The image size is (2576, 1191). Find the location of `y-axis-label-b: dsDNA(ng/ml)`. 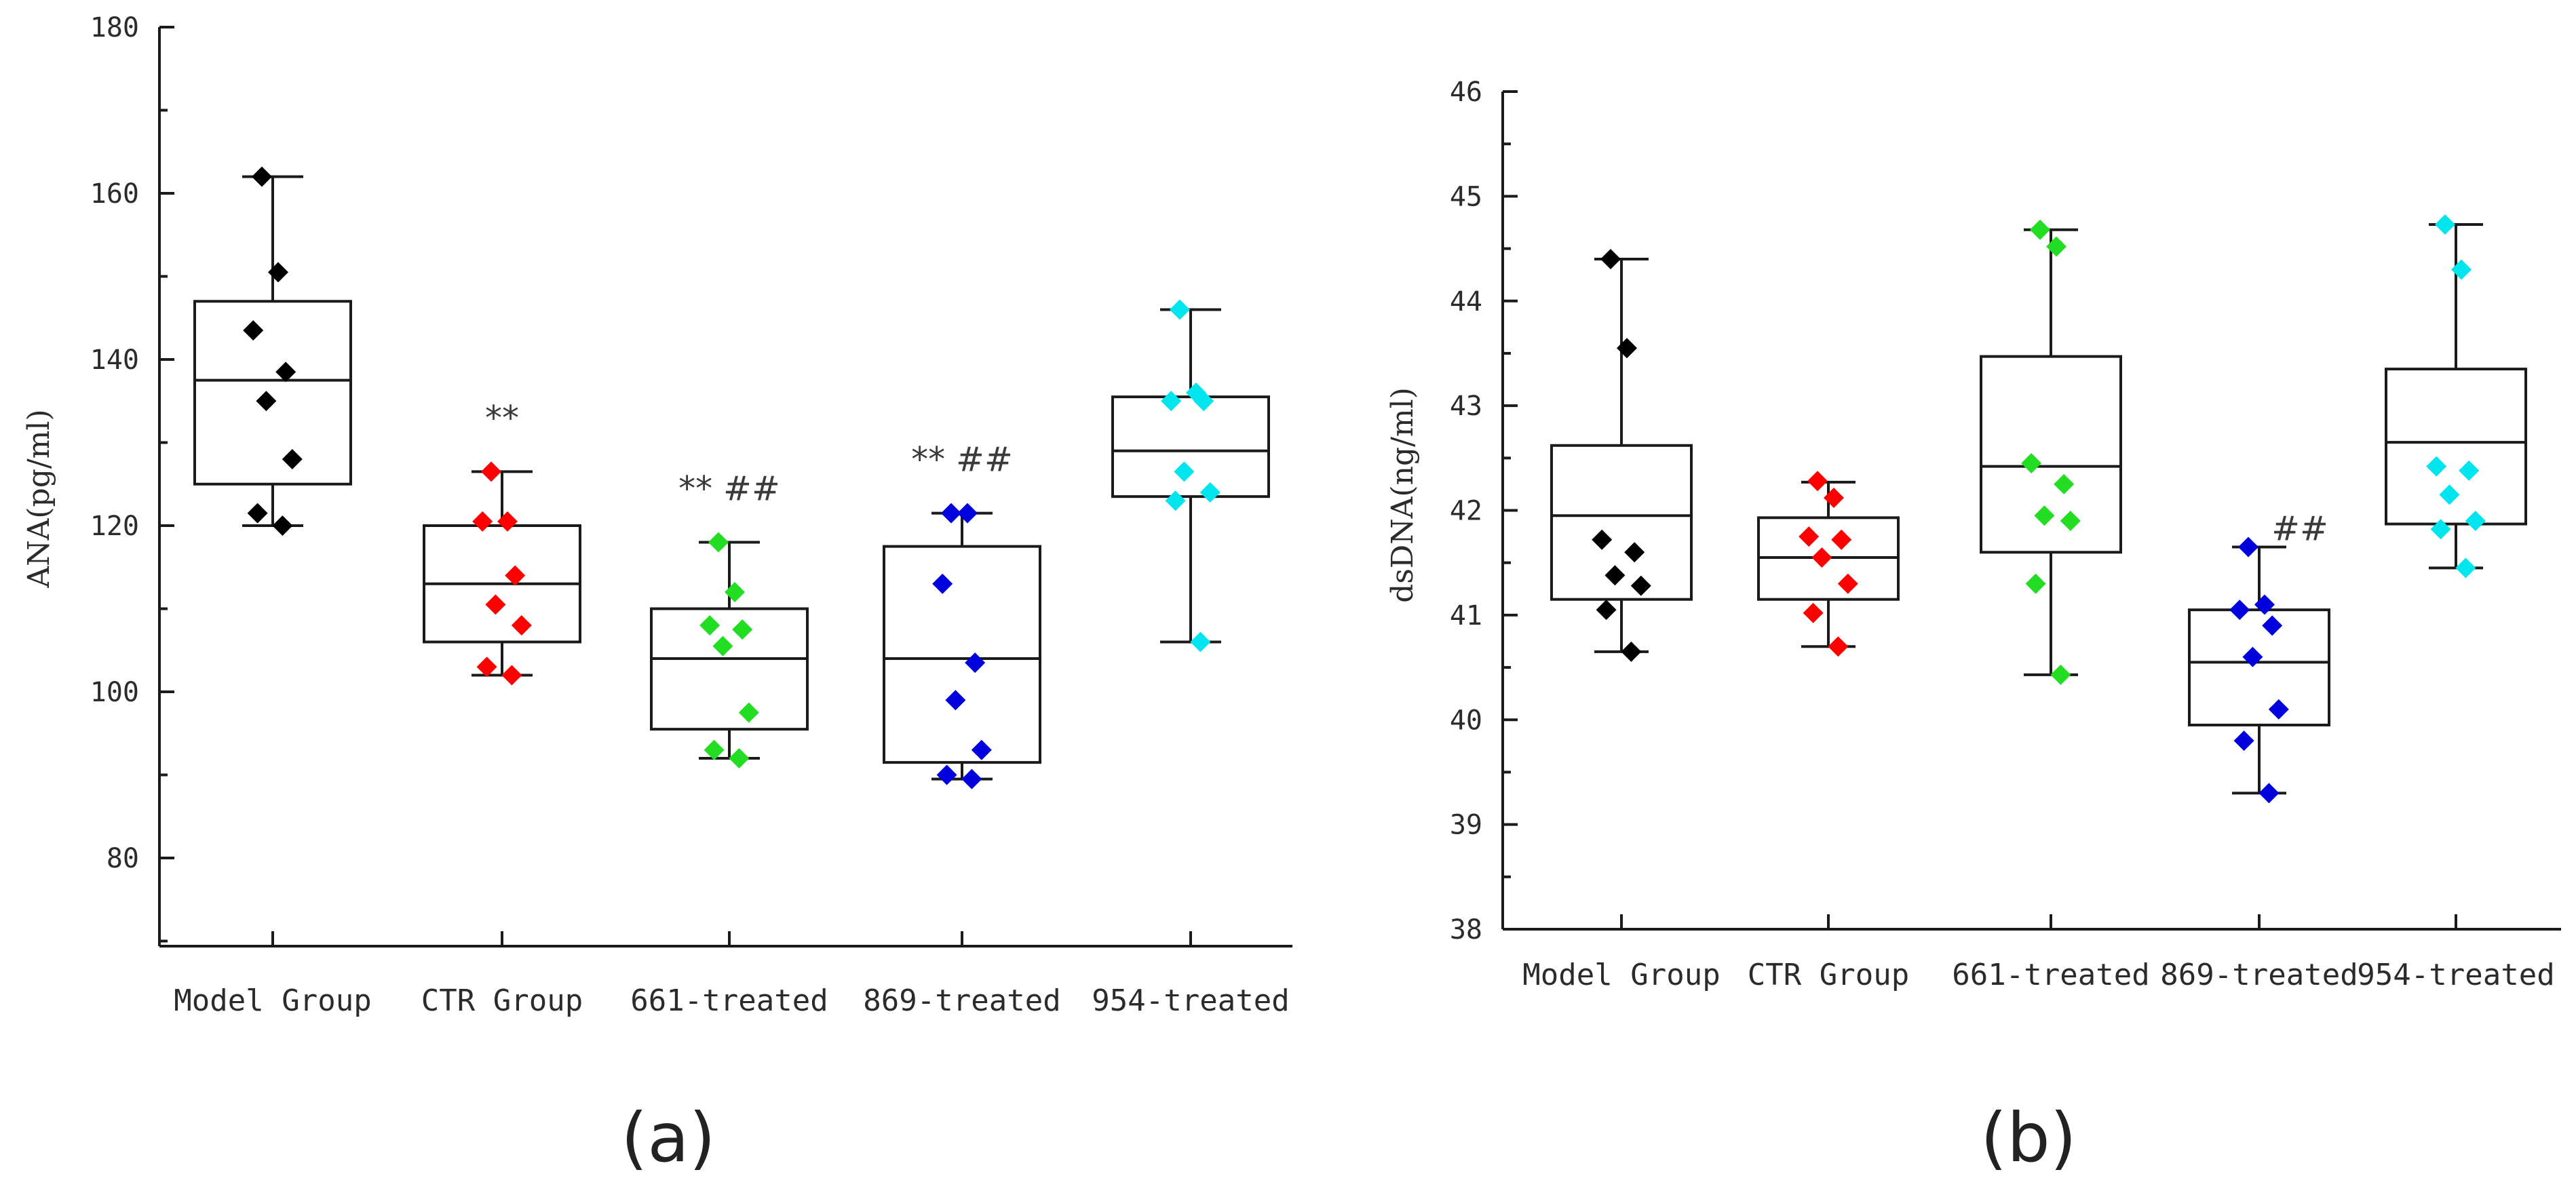

y-axis-label-b: dsDNA(ng/ml) is located at coordinates (1402, 495).